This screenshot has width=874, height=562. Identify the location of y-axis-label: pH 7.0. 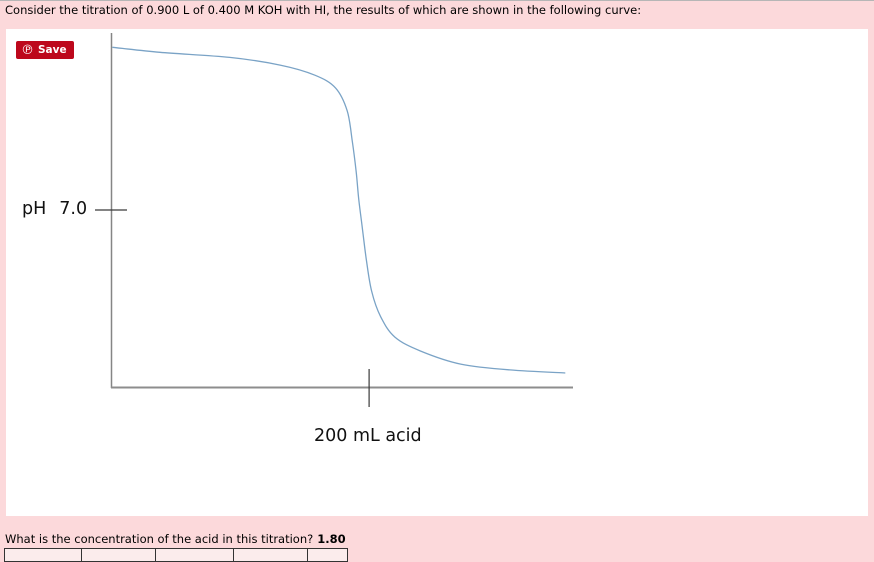
(54, 209).